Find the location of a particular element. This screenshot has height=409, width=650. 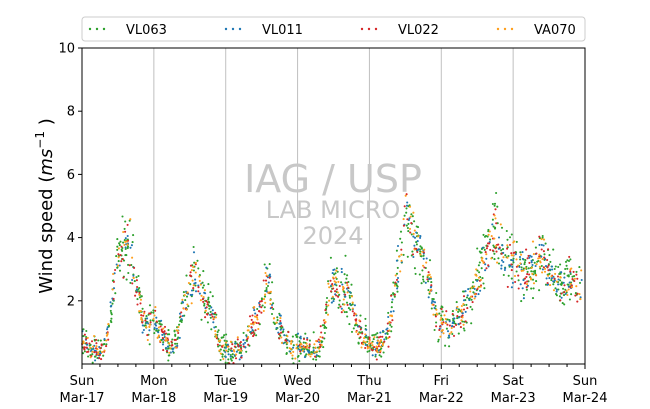

x-tick-date: Mar-23 is located at coordinates (513, 398).